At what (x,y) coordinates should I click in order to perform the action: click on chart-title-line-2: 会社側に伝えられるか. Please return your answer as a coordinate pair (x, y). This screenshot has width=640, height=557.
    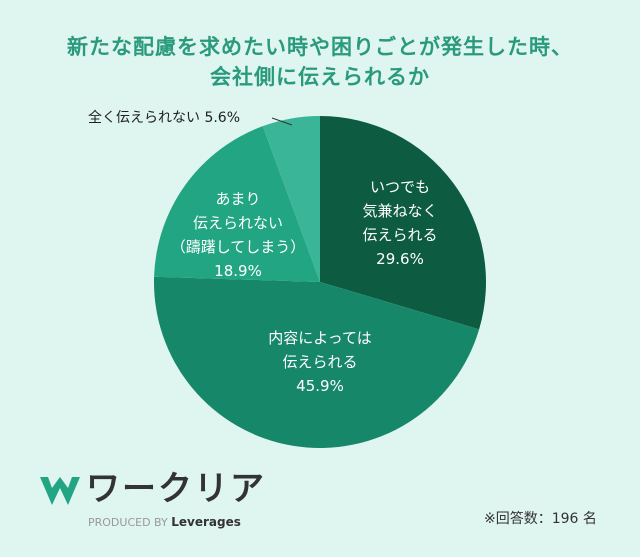
    Looking at the image, I should click on (320, 77).